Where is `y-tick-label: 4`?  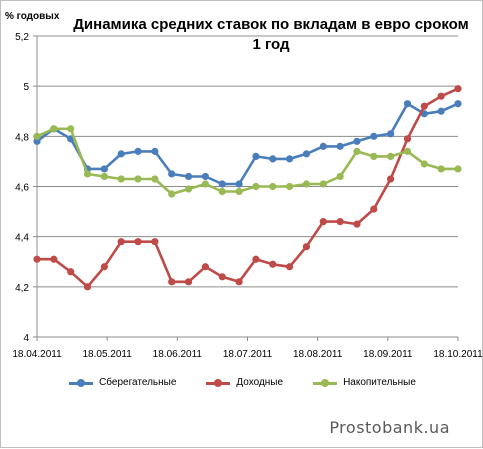
y-tick-label: 4 is located at coordinates (26, 338).